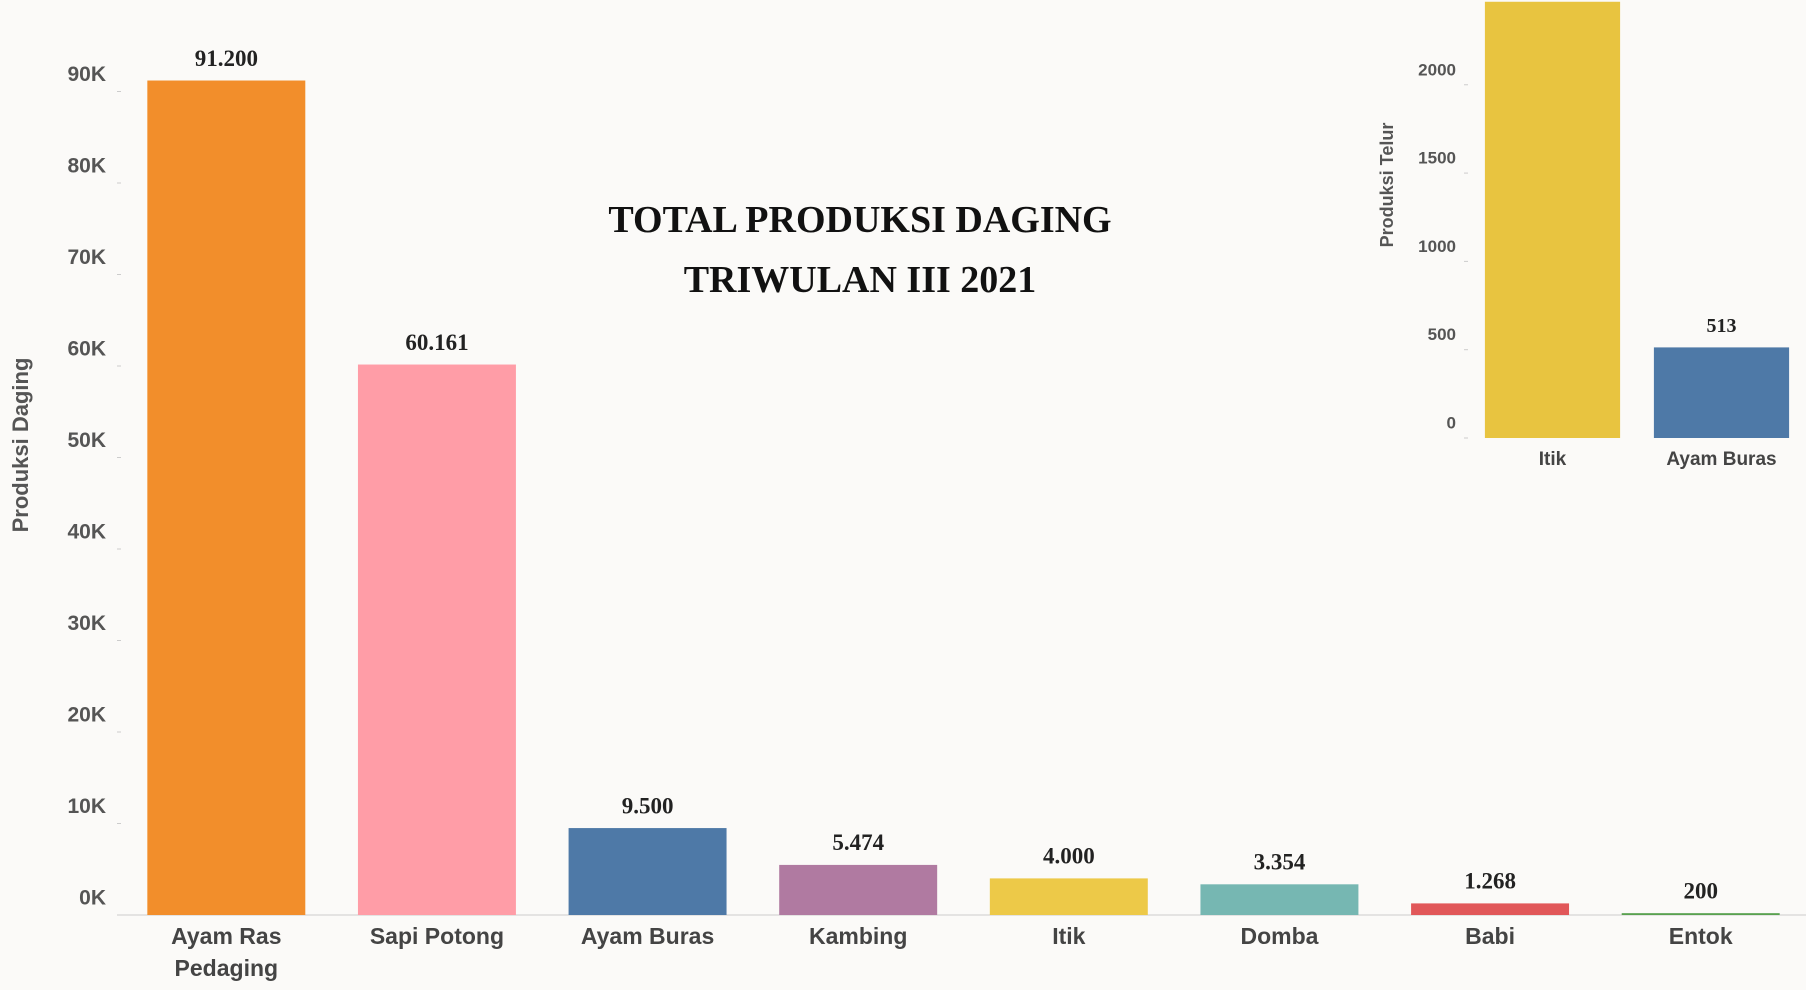 The height and width of the screenshot is (990, 1806). Describe the element at coordinates (226, 58) in the screenshot. I see `value-label: 91.200` at that location.